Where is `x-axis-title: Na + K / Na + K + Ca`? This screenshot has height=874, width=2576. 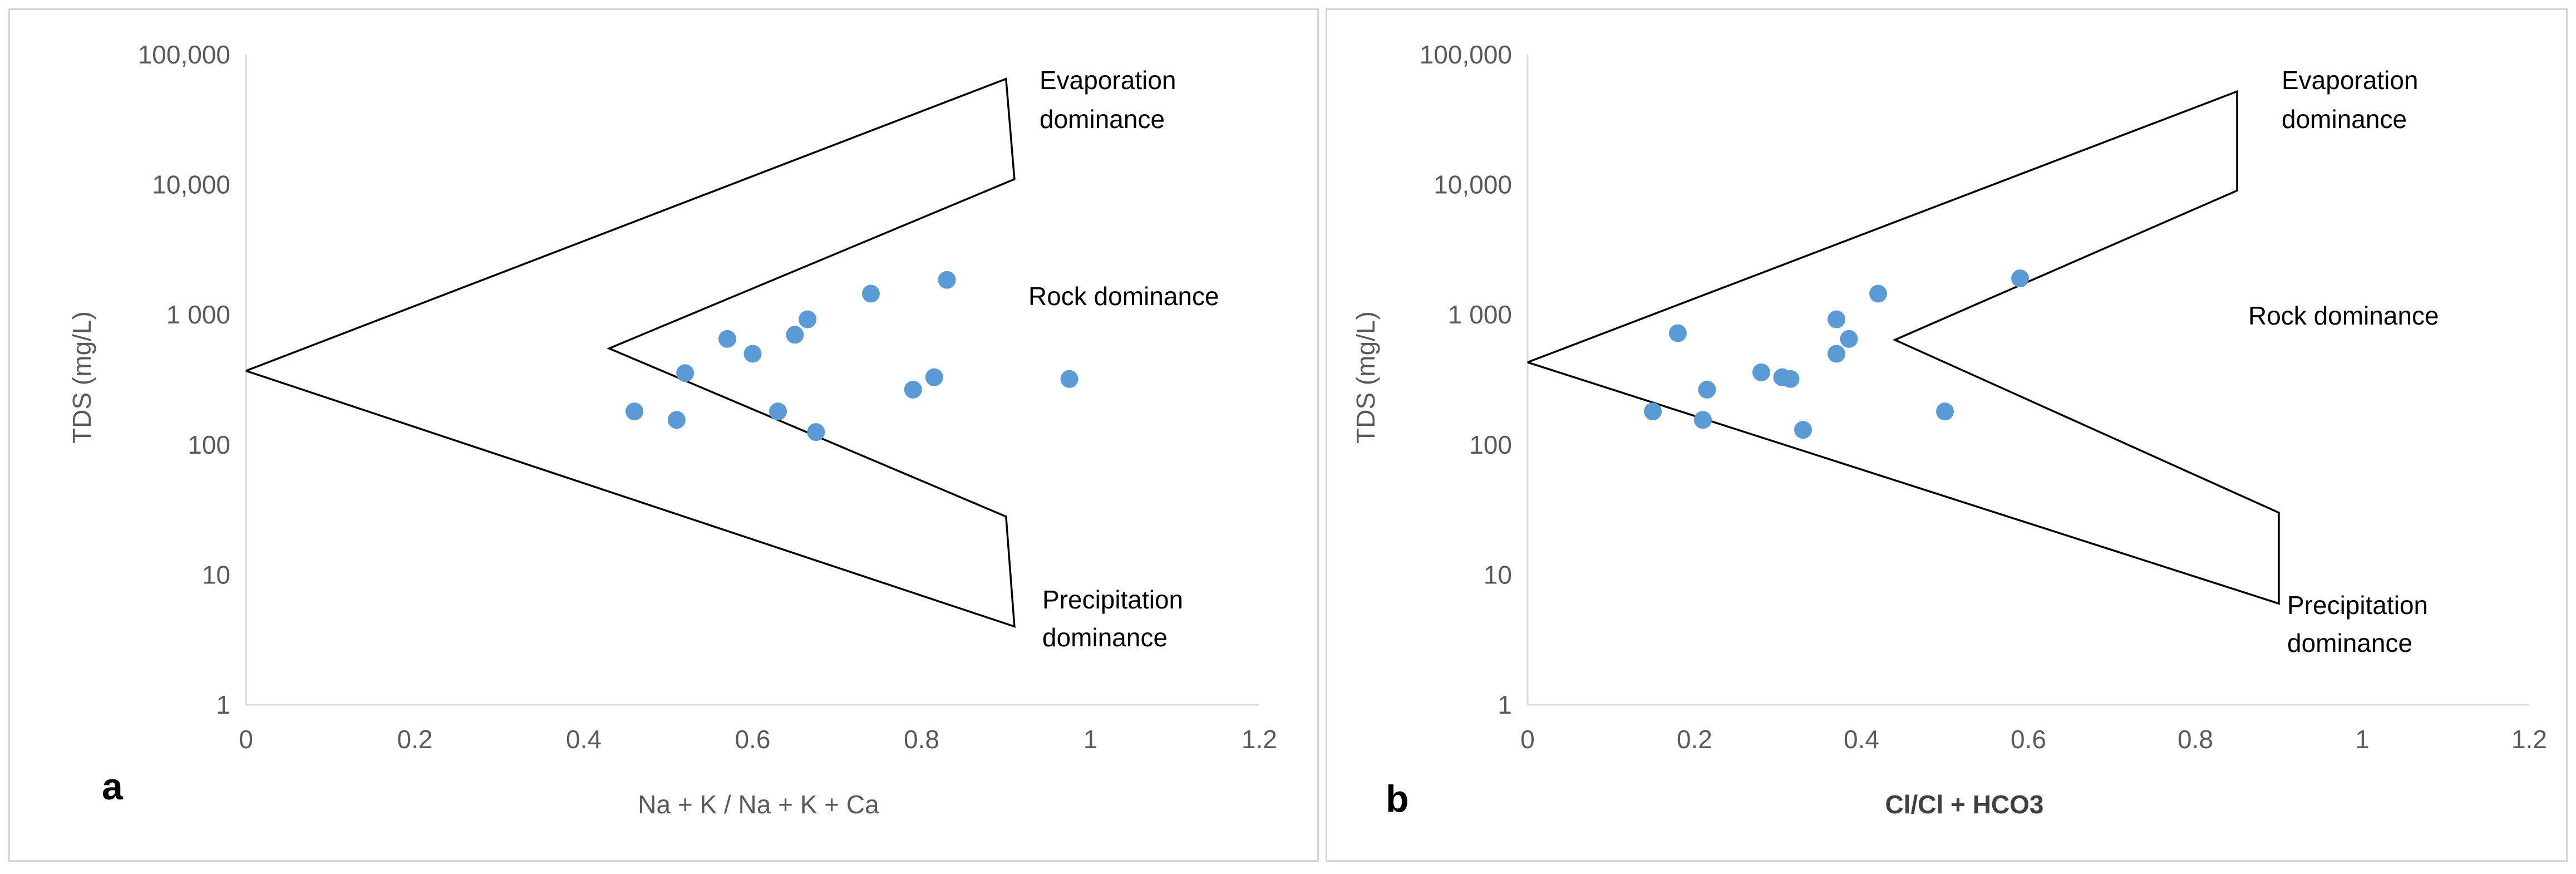 x-axis-title: Na + K / Na + K + Ca is located at coordinates (759, 805).